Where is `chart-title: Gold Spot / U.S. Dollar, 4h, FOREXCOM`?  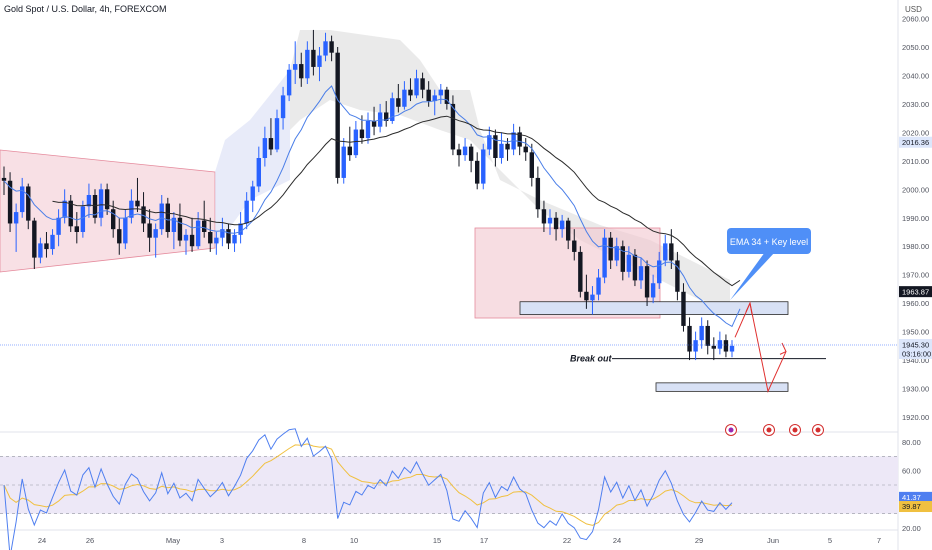 chart-title: Gold Spot / U.S. Dollar, 4h, FOREXCOM is located at coordinates (85, 9).